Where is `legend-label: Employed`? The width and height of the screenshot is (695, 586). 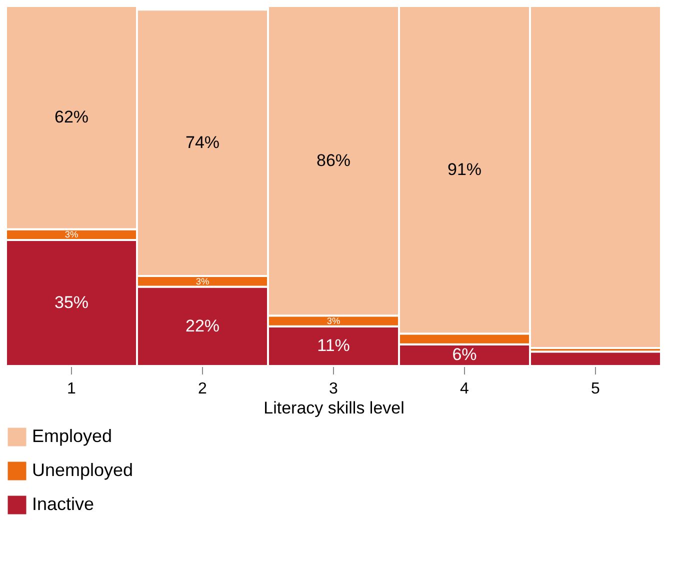 legend-label: Employed is located at coordinates (72, 436).